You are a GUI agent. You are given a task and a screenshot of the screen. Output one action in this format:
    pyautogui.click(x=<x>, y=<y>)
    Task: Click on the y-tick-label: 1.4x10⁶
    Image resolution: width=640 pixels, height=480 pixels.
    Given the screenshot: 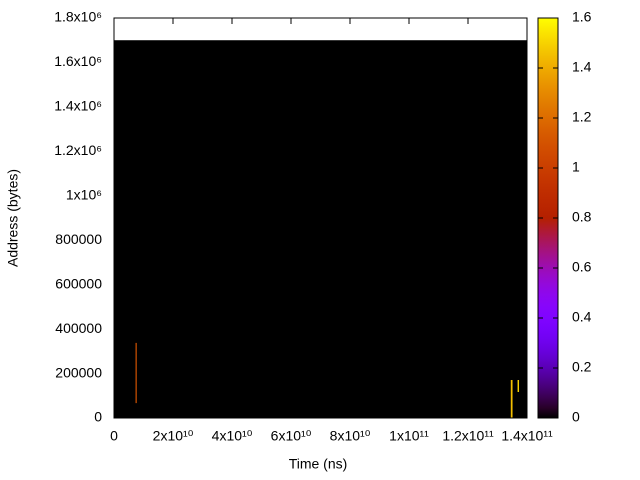 What is the action you would take?
    pyautogui.click(x=78, y=106)
    